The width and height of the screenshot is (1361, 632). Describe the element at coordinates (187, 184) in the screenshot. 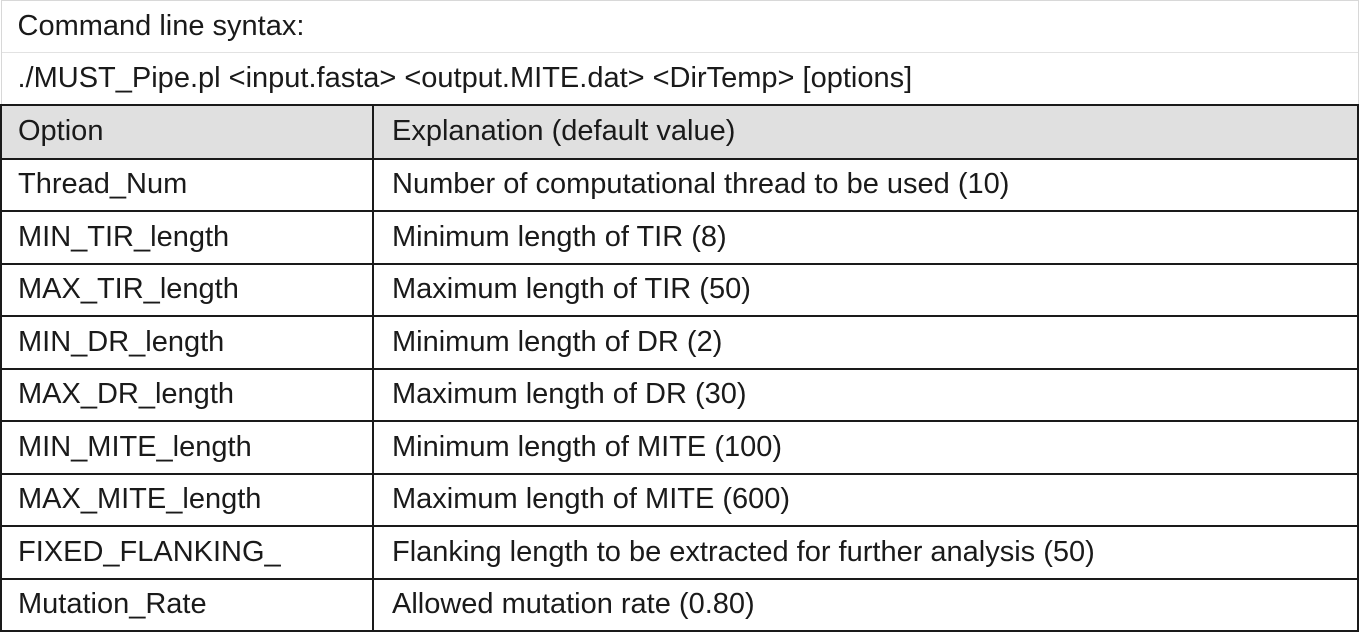

I see `option-name-cell: Thread_Num` at that location.